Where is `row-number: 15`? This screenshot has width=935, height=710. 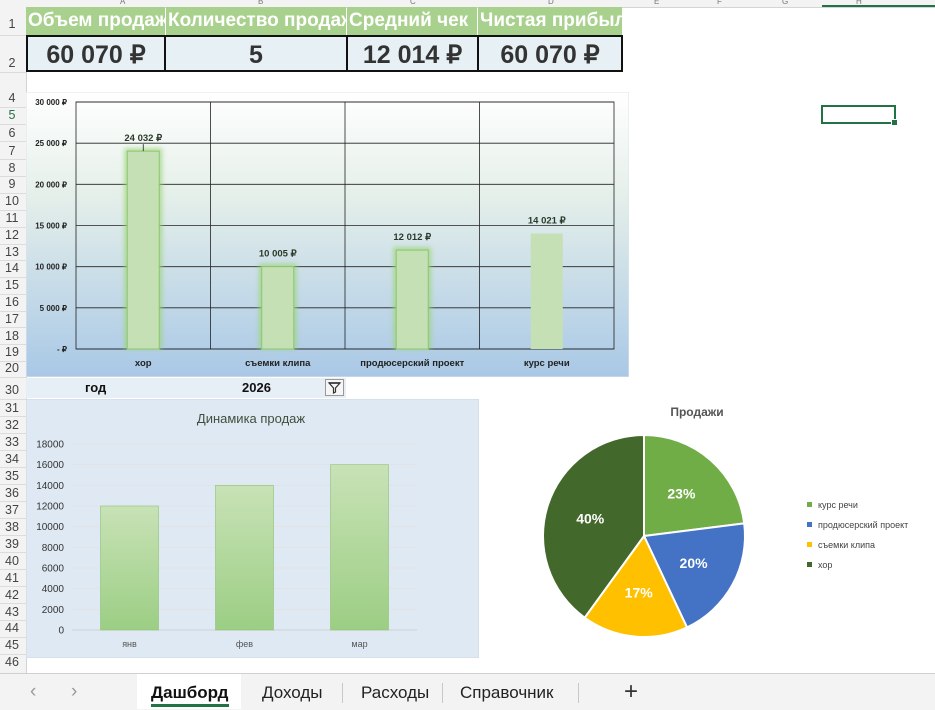
row-number: 15 is located at coordinates (12, 285).